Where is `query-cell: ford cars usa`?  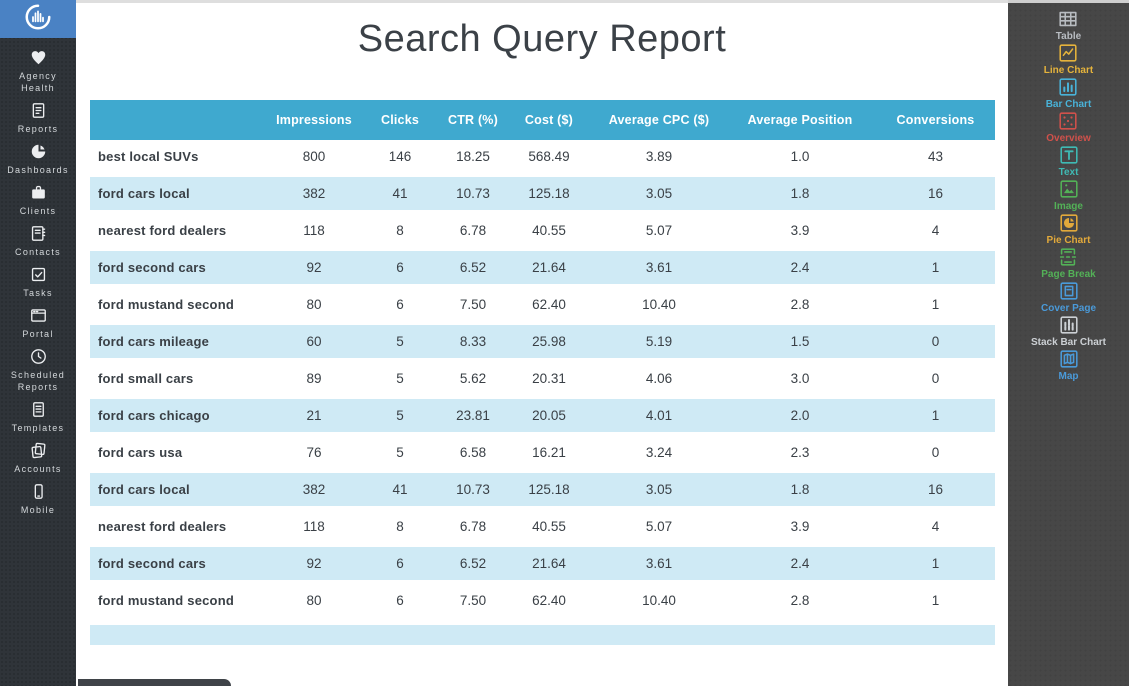 query-cell: ford cars usa is located at coordinates (180, 454).